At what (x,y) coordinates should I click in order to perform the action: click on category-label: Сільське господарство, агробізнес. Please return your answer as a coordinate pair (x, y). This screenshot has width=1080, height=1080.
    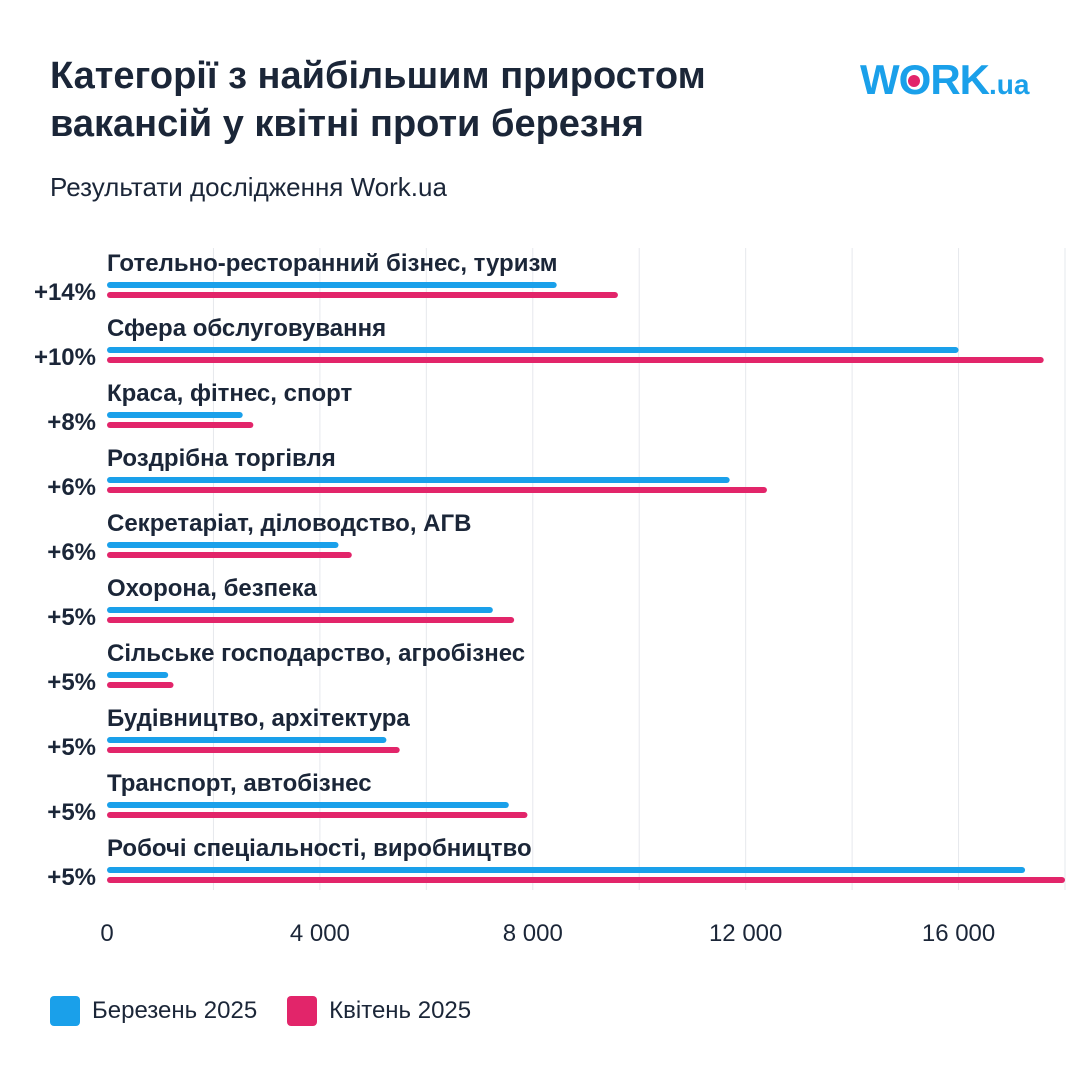
    Looking at the image, I should click on (316, 653).